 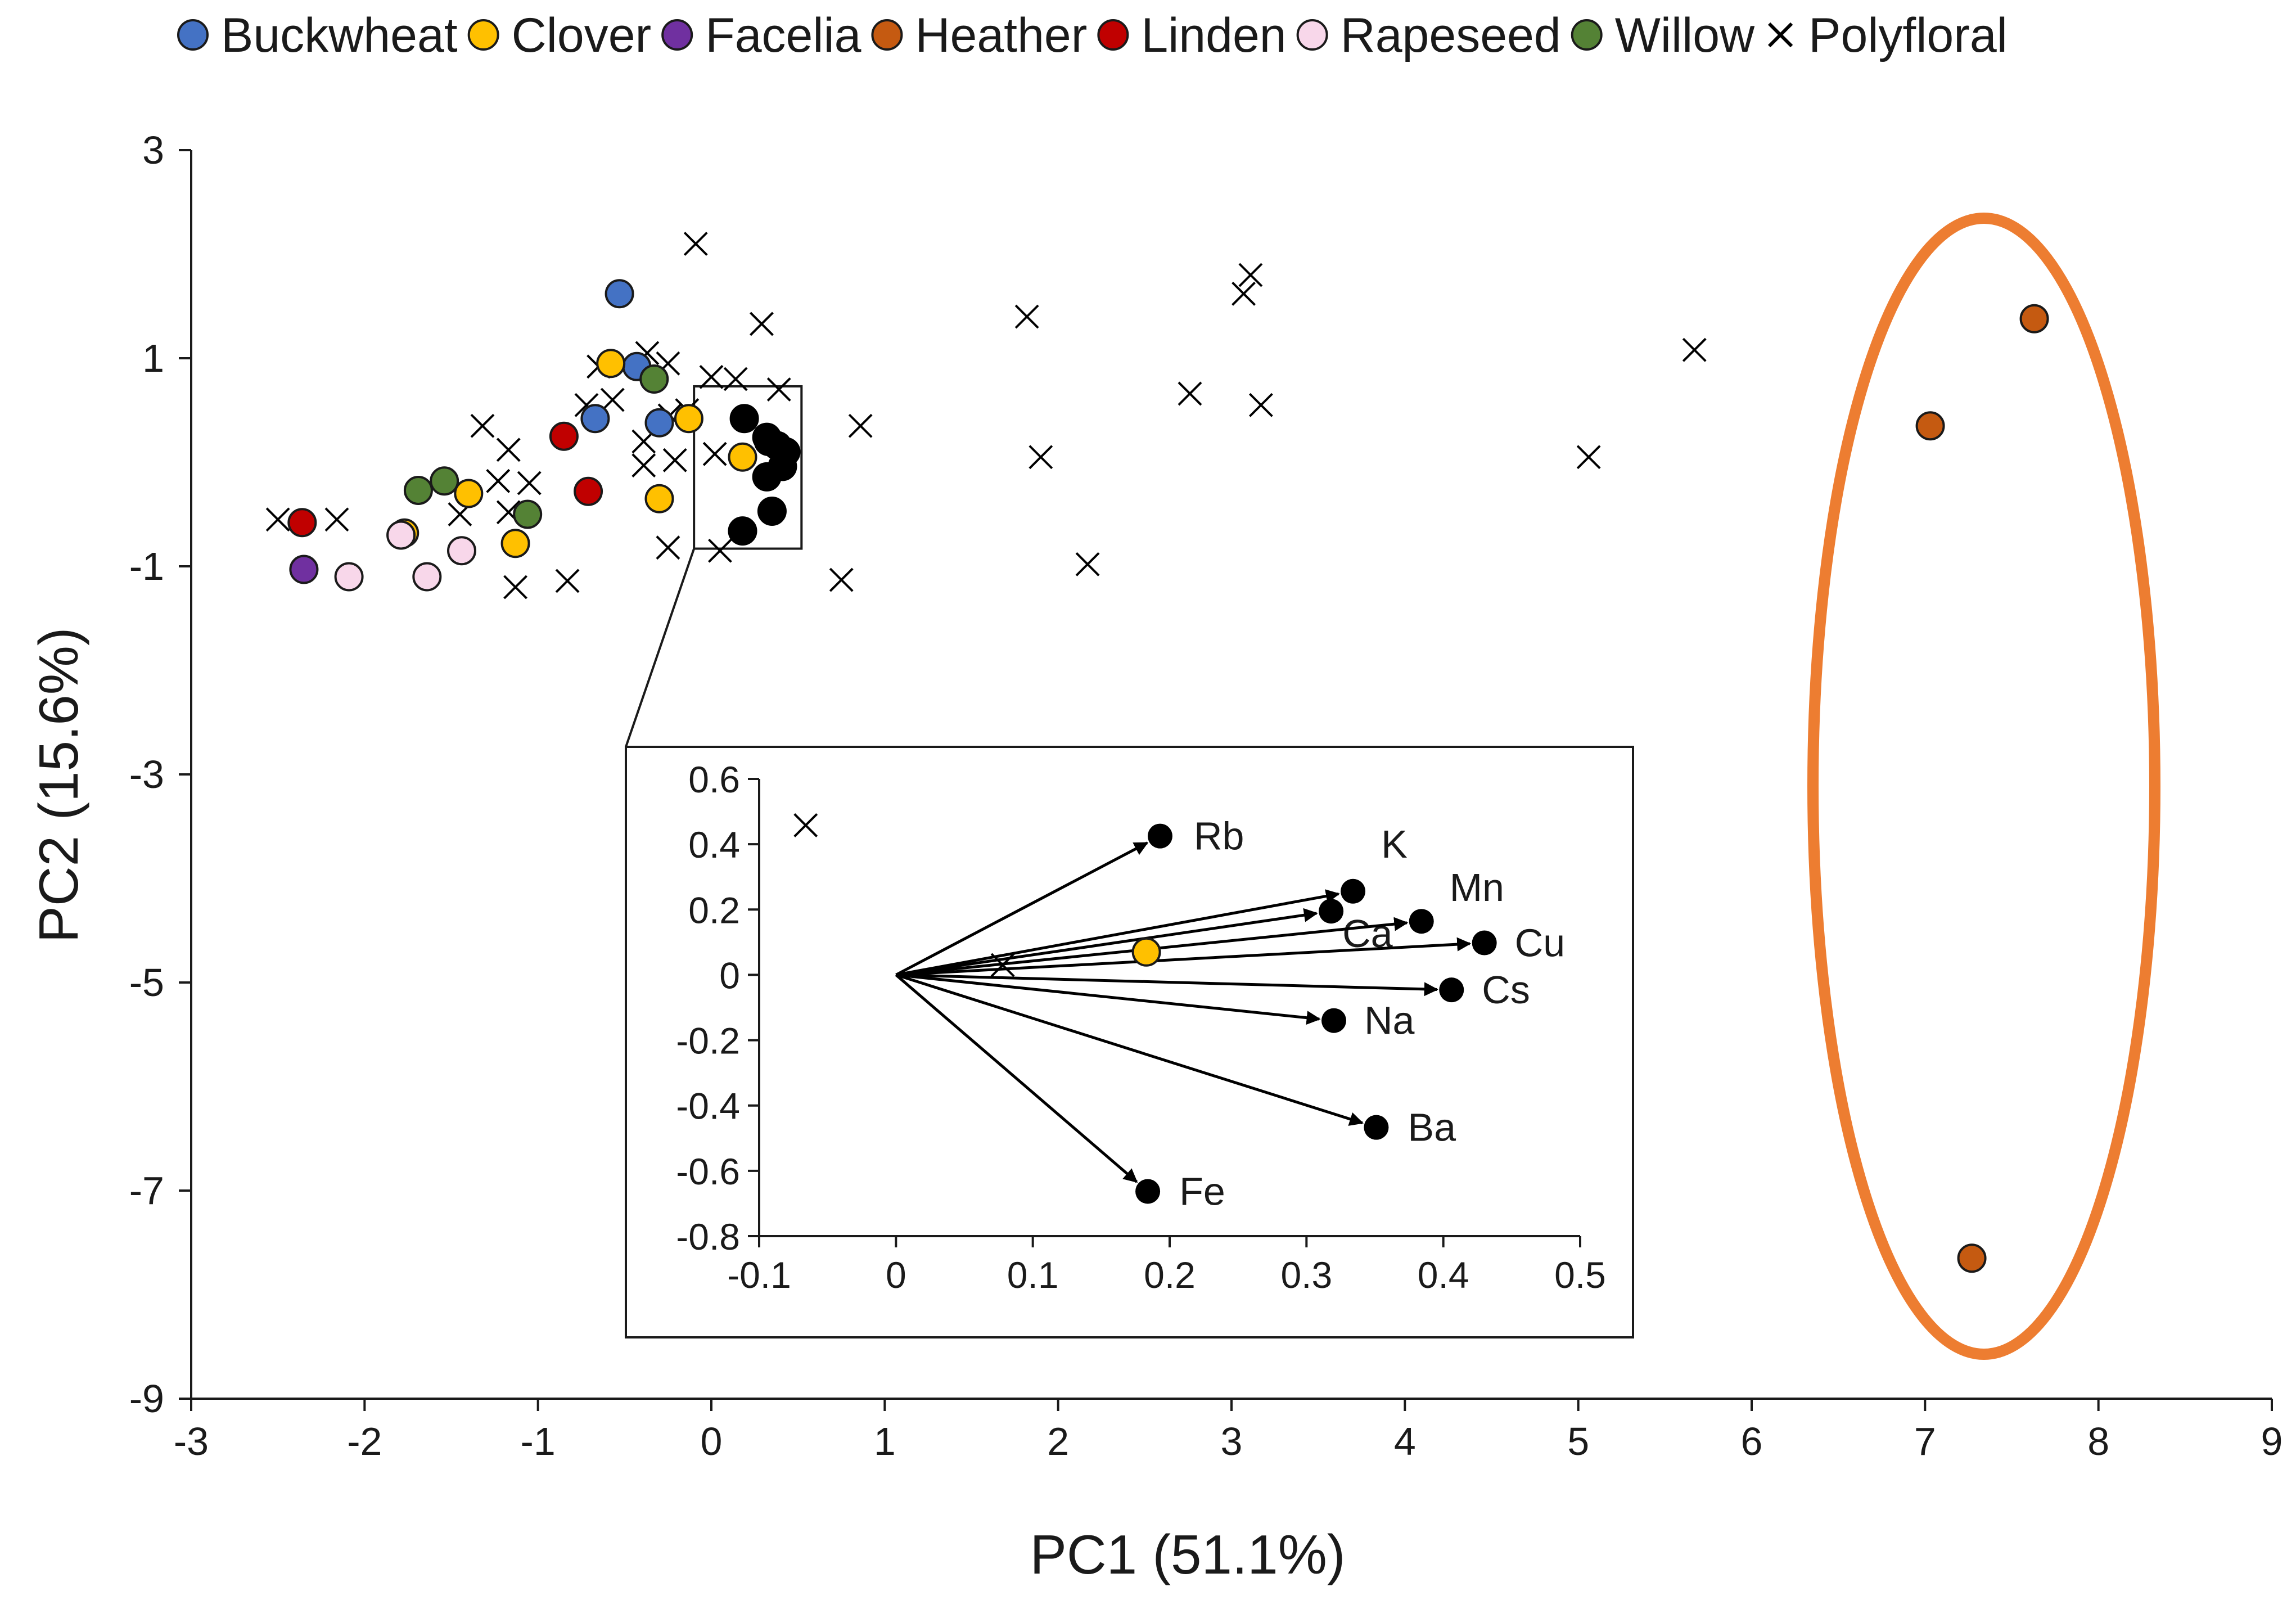 What do you see at coordinates (1451, 990) in the screenshot?
I see `loading-dot-cs` at bounding box center [1451, 990].